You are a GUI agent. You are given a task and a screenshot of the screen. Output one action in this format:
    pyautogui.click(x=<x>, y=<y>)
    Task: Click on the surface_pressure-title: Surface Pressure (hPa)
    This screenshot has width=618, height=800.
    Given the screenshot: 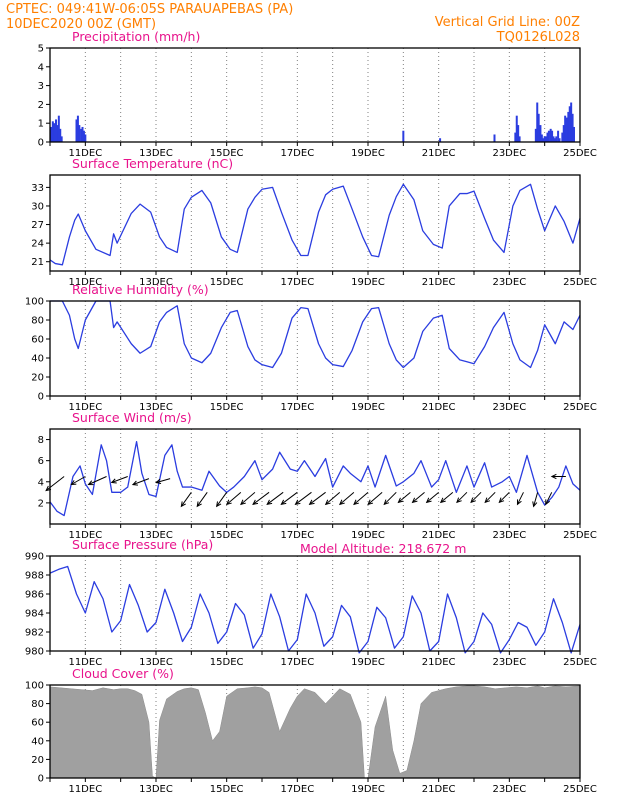 What is the action you would take?
    pyautogui.click(x=142, y=544)
    